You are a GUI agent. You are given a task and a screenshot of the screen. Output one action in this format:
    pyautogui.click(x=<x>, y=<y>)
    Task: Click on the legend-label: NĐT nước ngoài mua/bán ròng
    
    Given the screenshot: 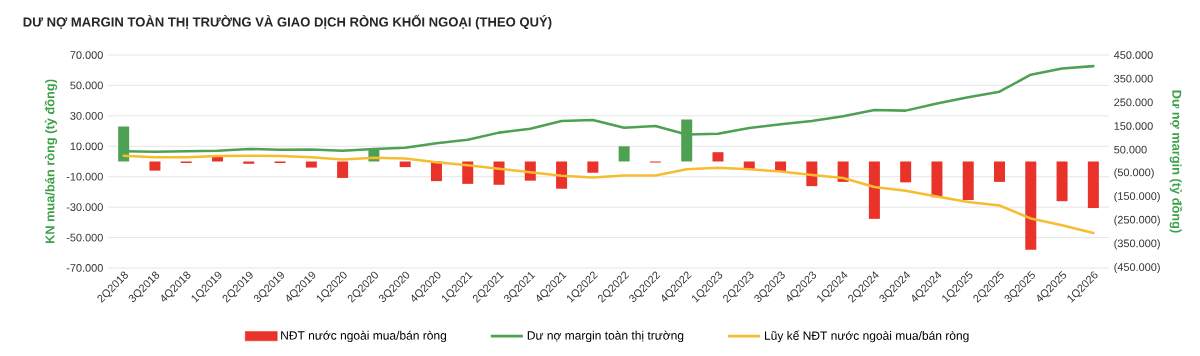 What is the action you would take?
    pyautogui.click(x=364, y=336)
    